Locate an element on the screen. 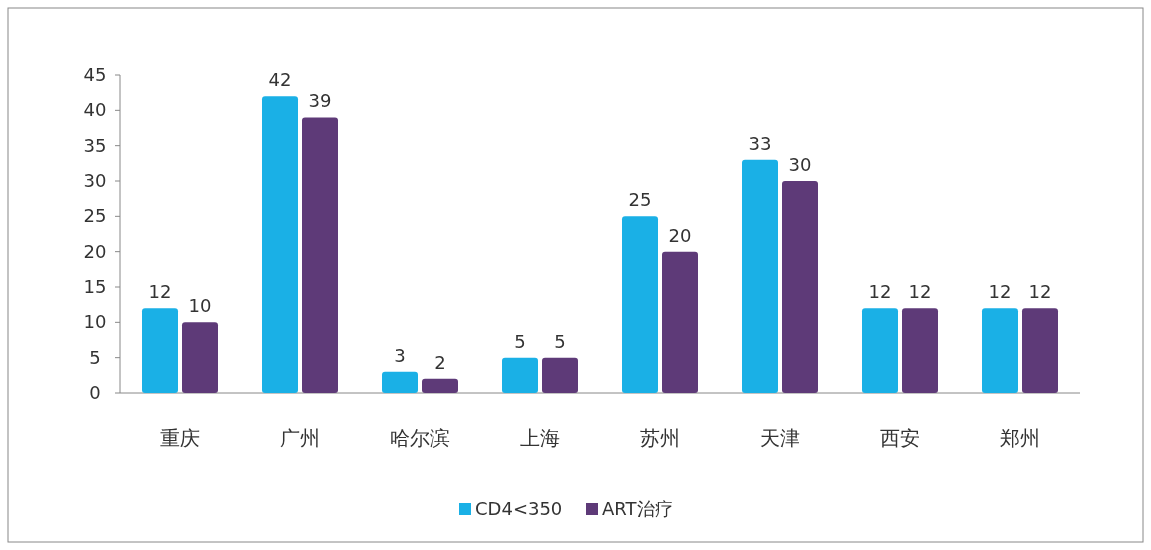 The width and height of the screenshot is (1151, 550). x-tick-label: 广州 is located at coordinates (300, 438).